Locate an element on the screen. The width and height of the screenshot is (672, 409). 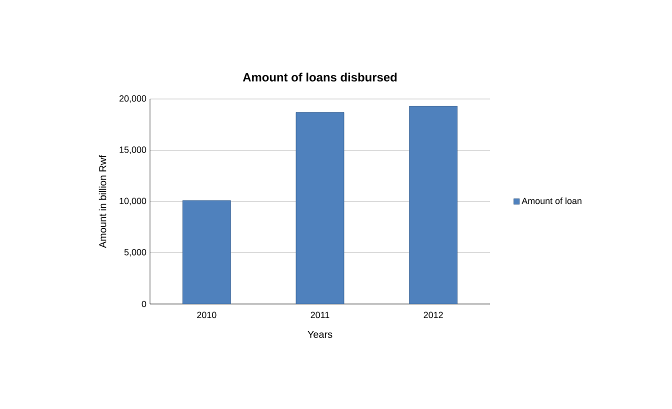
x-tick-label: 2012 is located at coordinates (433, 315).